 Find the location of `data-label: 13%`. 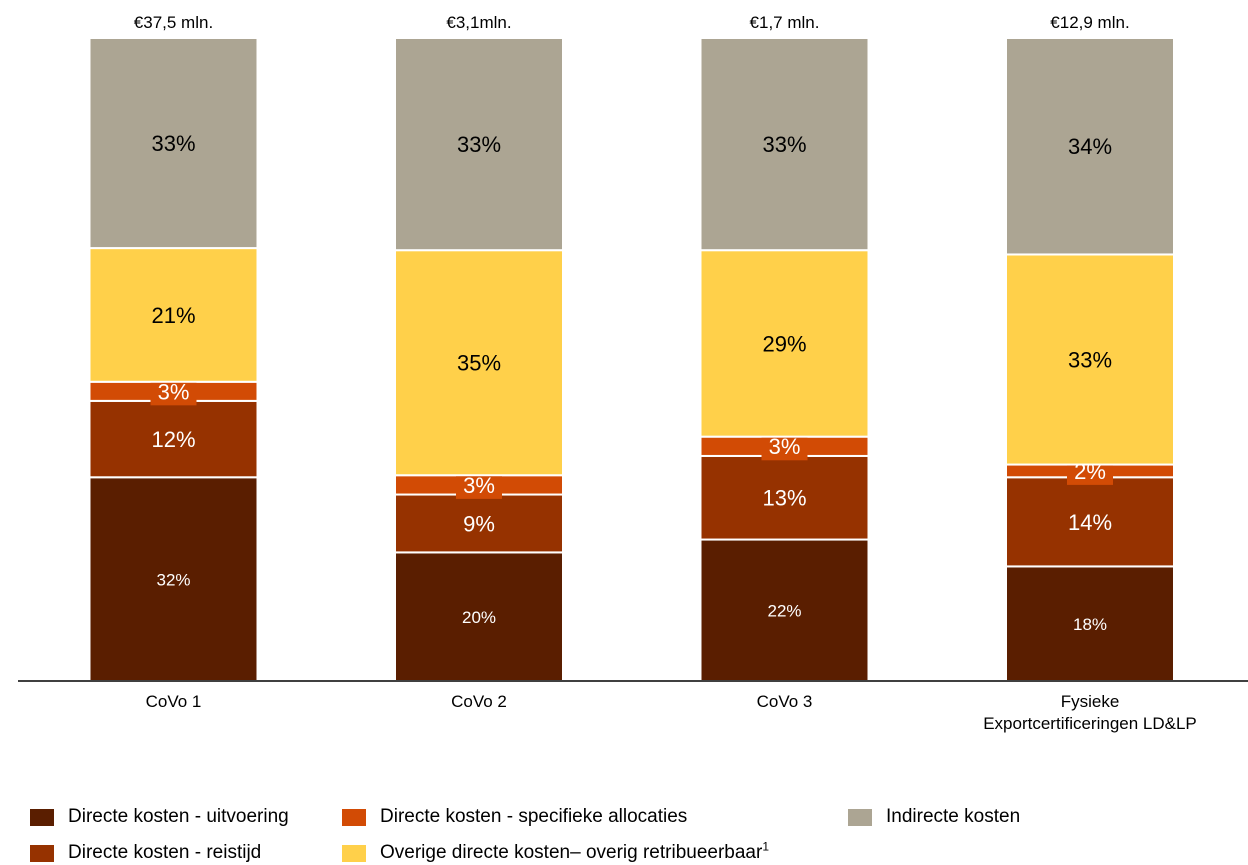

data-label: 13% is located at coordinates (784, 498).